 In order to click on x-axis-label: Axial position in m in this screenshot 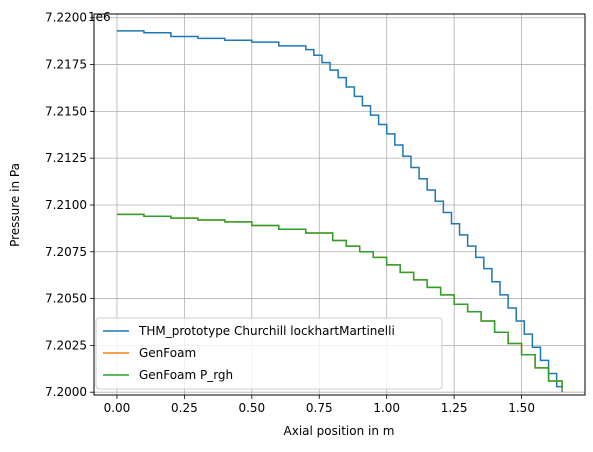, I will do `click(339, 431)`.